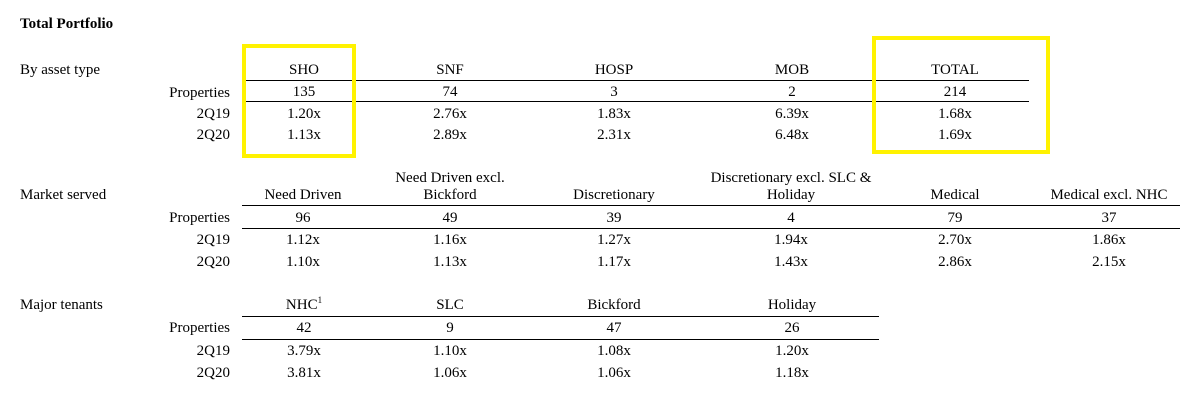  Describe the element at coordinates (955, 218) in the screenshot. I see `properties-value: 79` at that location.